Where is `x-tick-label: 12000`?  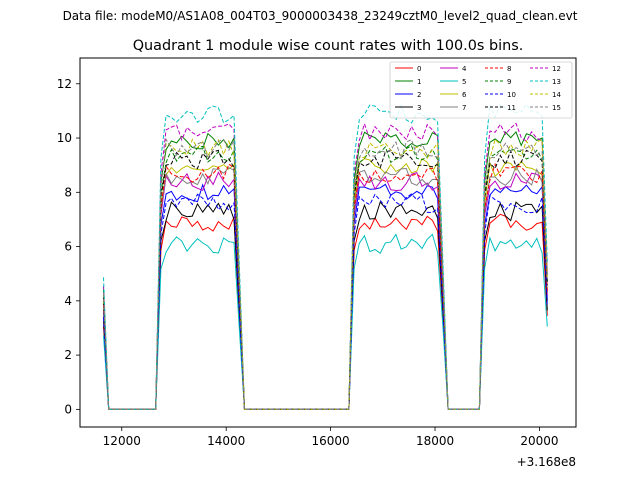
x-tick-label: 12000 is located at coordinates (122, 441).